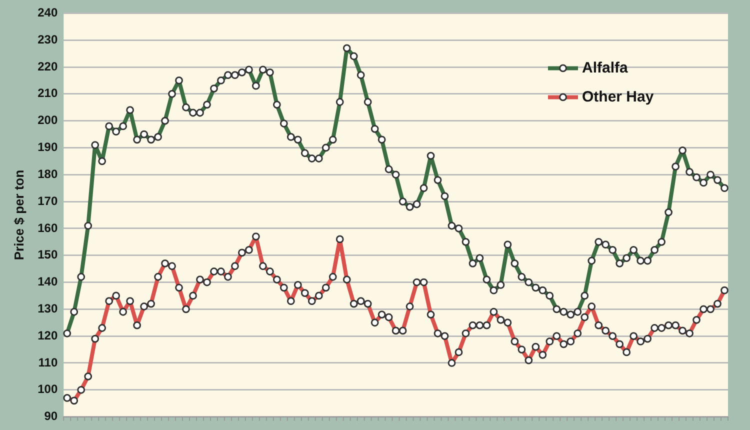  I want to click on y-tick-label: 210, so click(48, 93).